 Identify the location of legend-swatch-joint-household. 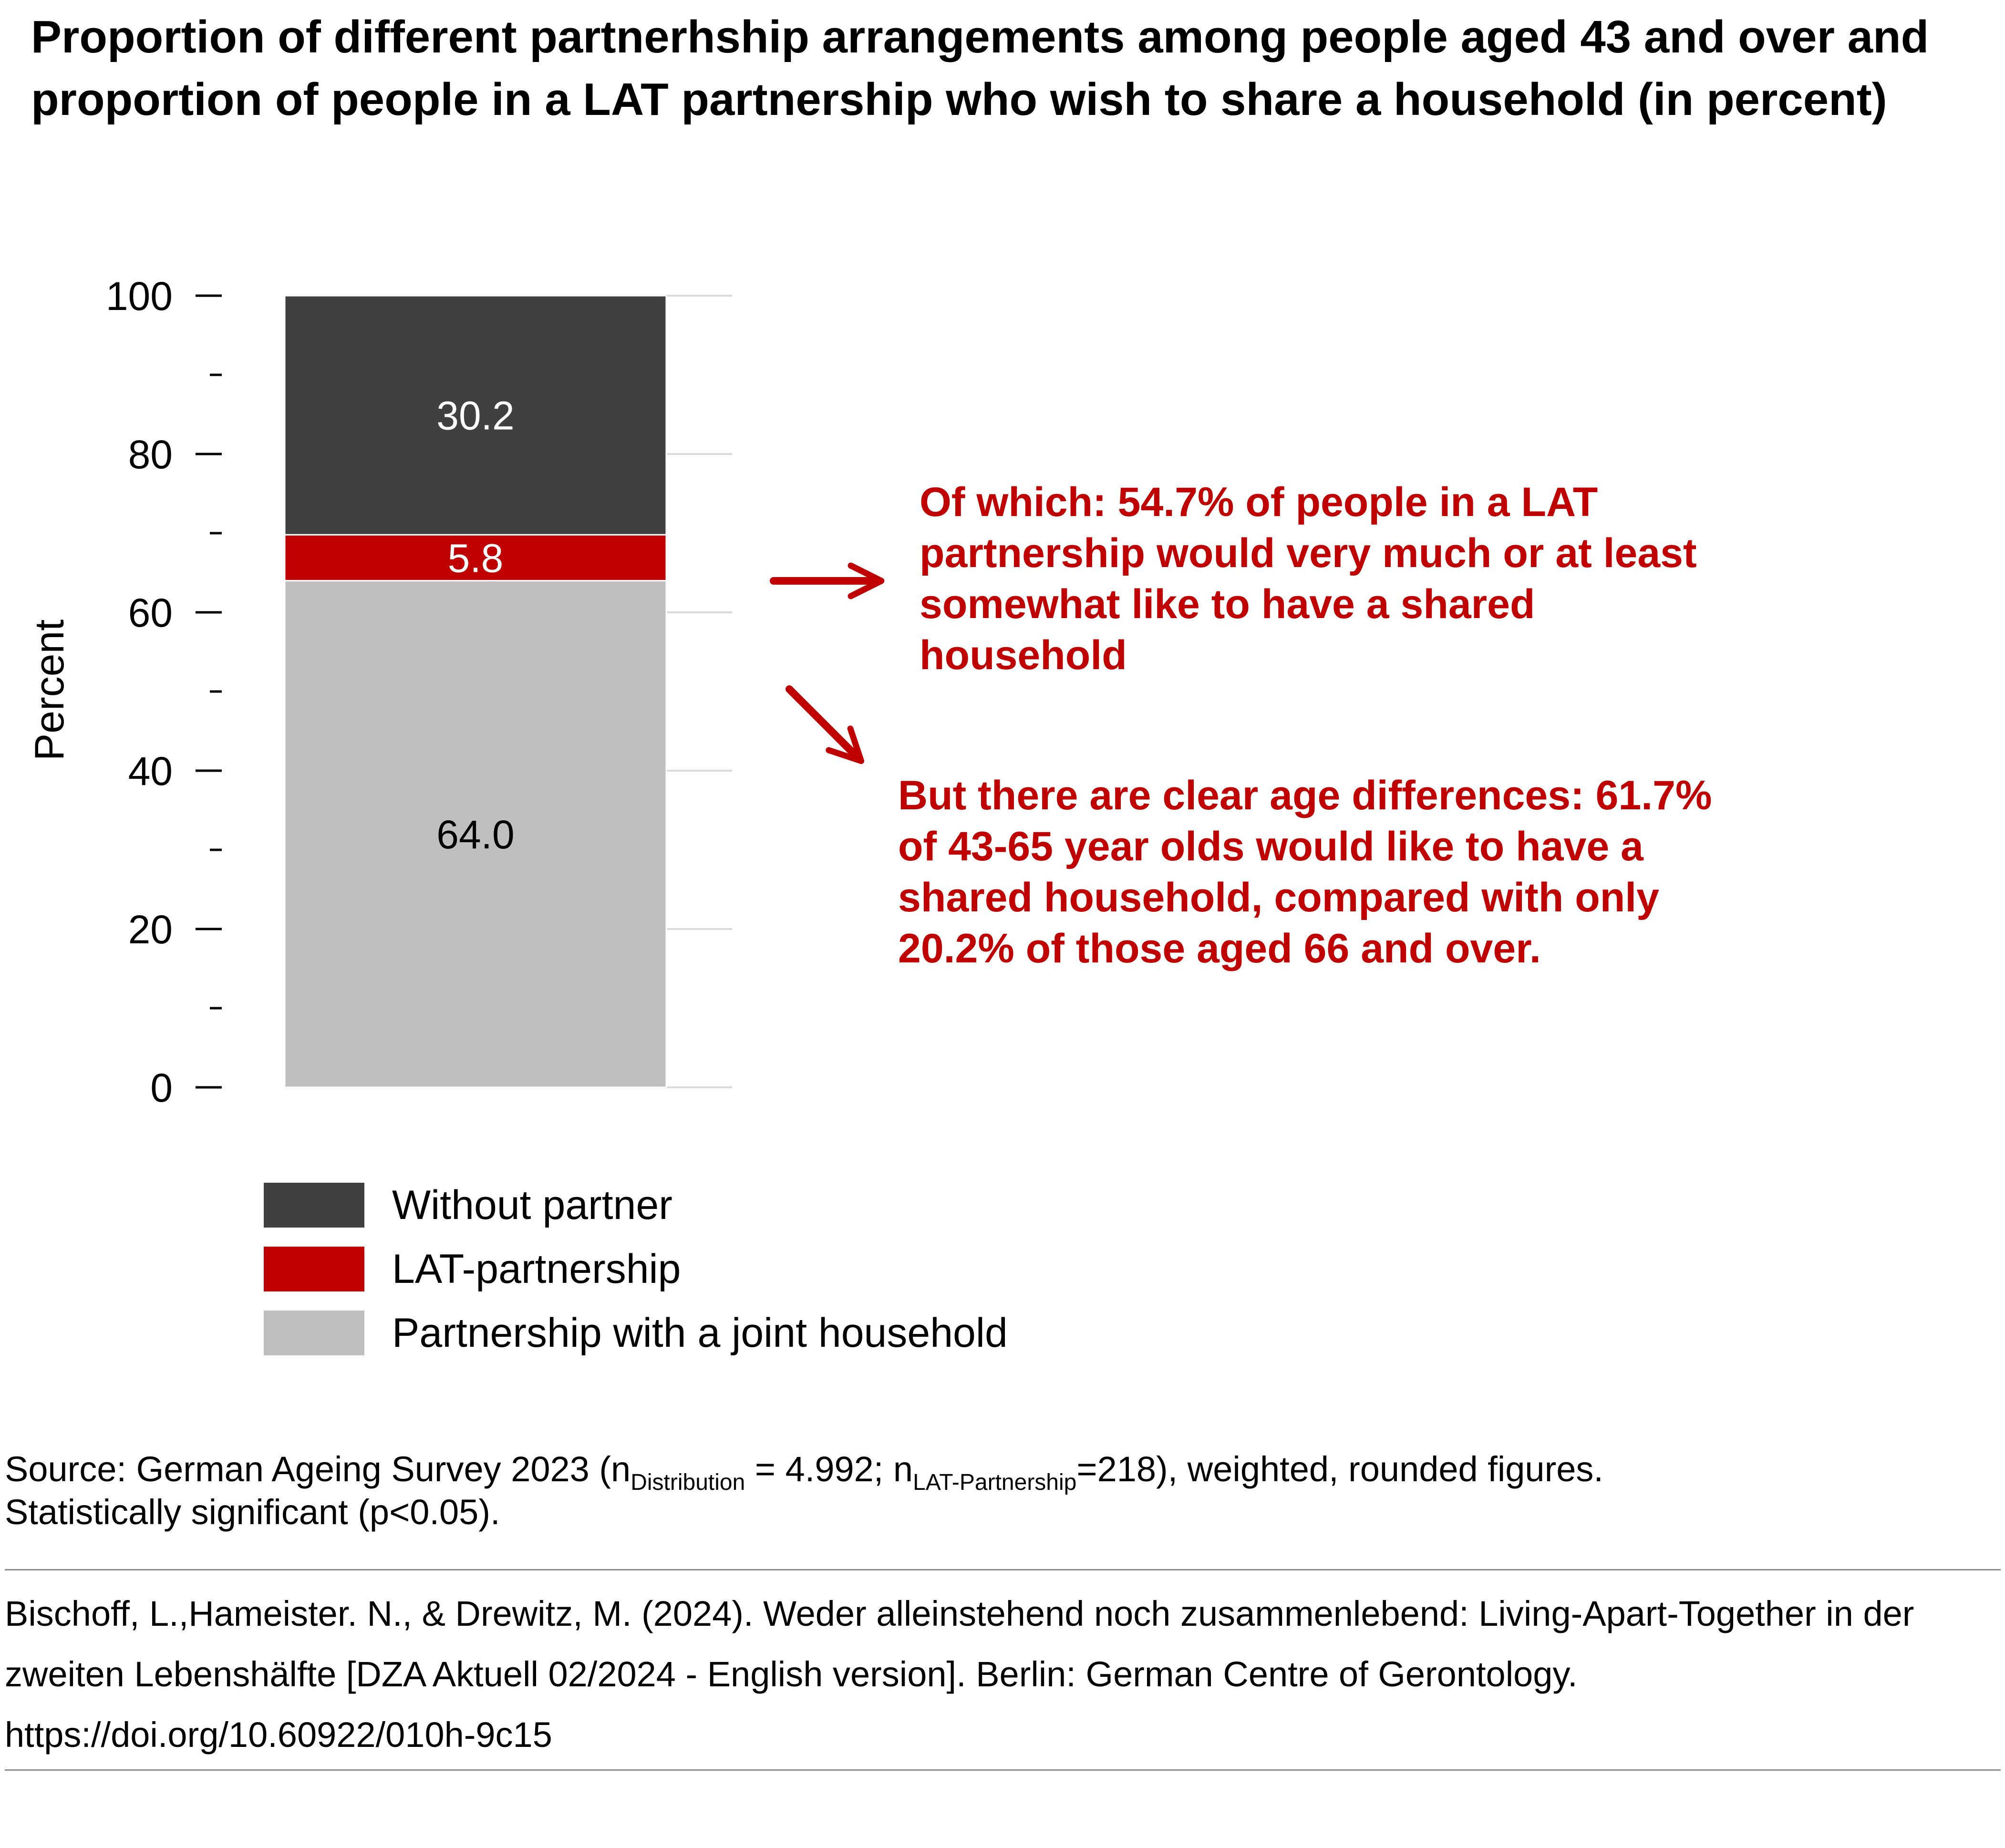
(314, 1333).